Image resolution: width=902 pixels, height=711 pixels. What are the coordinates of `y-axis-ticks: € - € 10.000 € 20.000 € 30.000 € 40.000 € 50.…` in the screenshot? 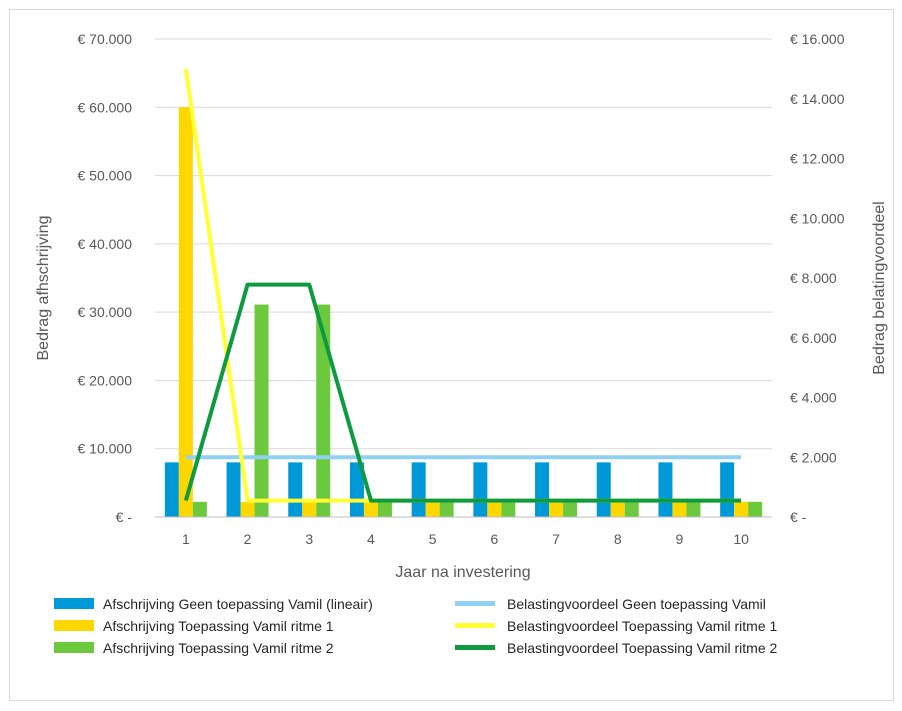 It's located at (105, 278).